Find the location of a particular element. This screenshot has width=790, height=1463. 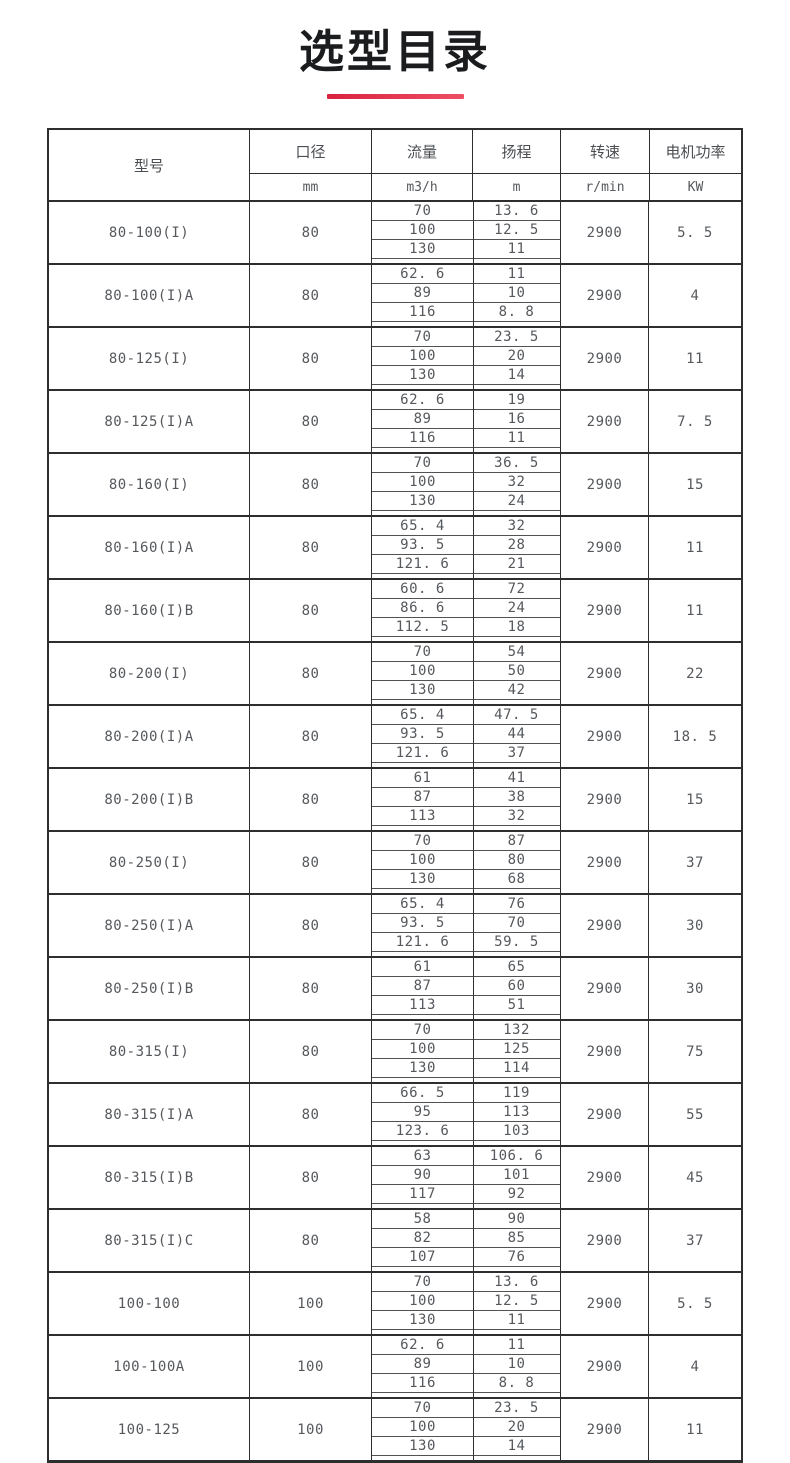

model-cell: 80-200(I)A is located at coordinates (149, 736).